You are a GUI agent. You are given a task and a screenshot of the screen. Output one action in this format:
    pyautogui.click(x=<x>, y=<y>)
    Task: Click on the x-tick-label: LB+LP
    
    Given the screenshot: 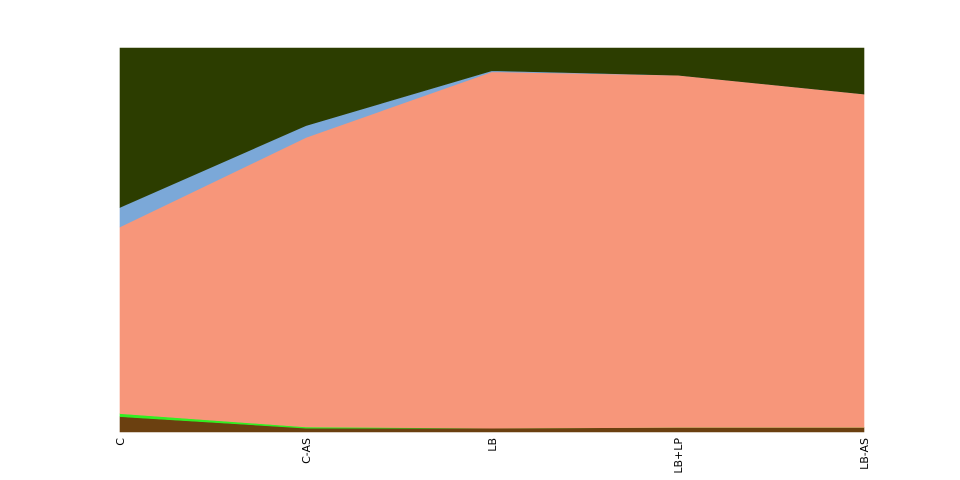 What is the action you would take?
    pyautogui.click(x=678, y=456)
    